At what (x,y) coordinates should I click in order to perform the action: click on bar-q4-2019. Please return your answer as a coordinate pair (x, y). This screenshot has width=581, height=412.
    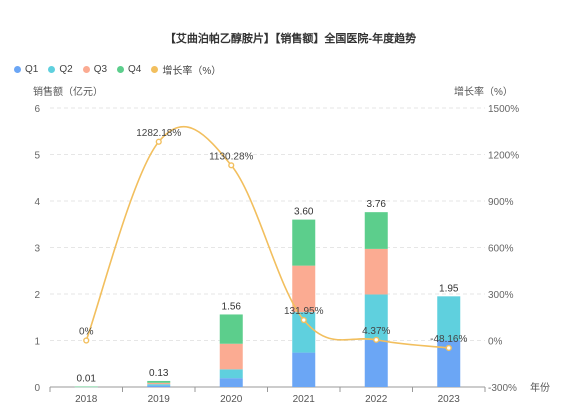
    Looking at the image, I should click on (159, 381).